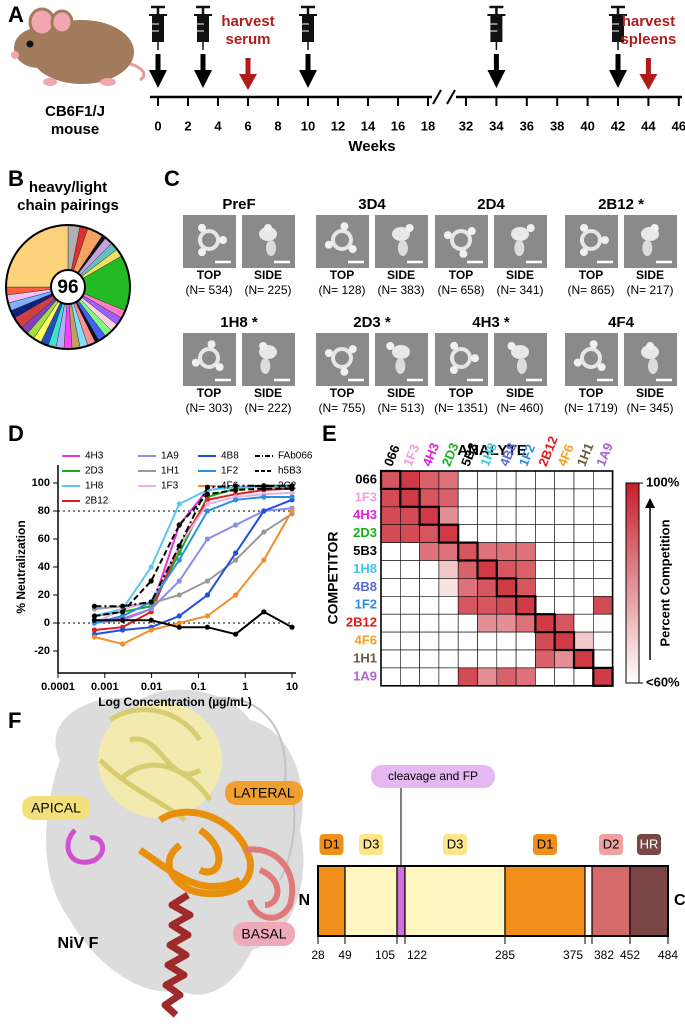  What do you see at coordinates (16, 433) in the screenshot?
I see `panel-label: D` at bounding box center [16, 433].